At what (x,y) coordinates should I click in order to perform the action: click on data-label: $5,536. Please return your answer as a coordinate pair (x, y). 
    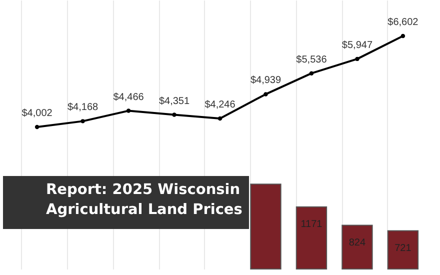
    Looking at the image, I should click on (312, 60).